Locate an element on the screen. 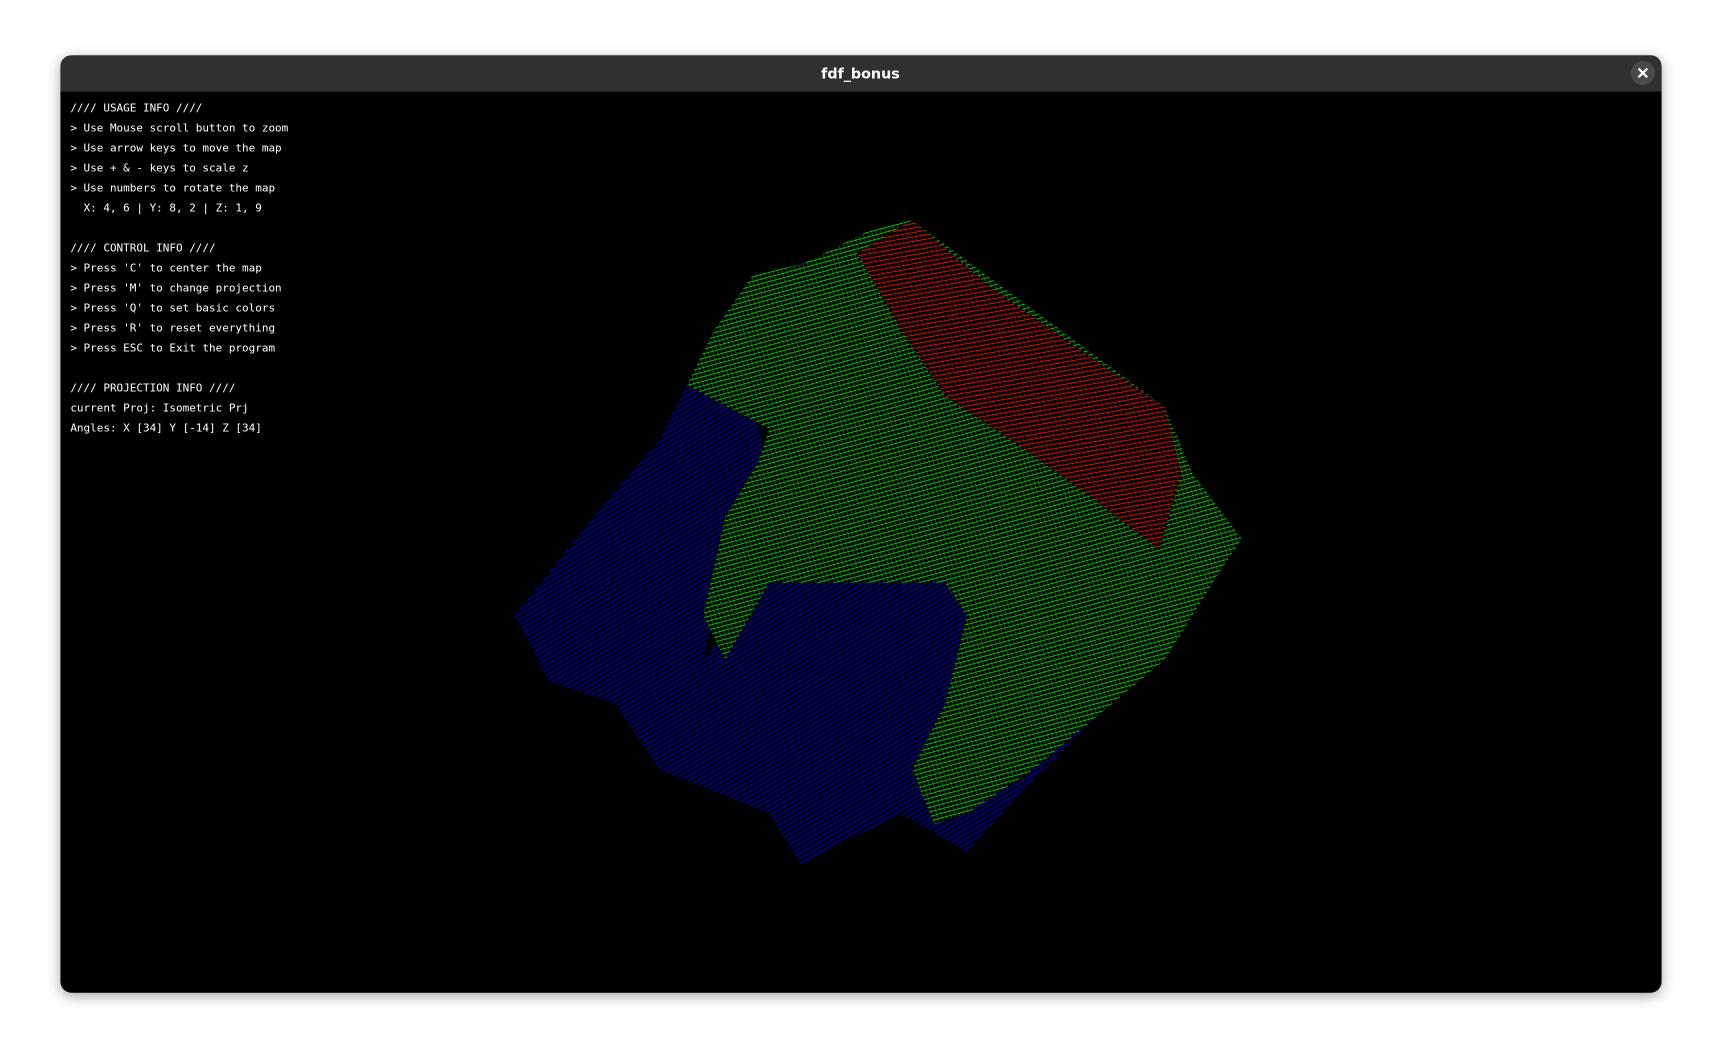 Image resolution: width=1722 pixels, height=1059 pixels. section-heading: //// PROJECTION INFO //// is located at coordinates (152, 387).